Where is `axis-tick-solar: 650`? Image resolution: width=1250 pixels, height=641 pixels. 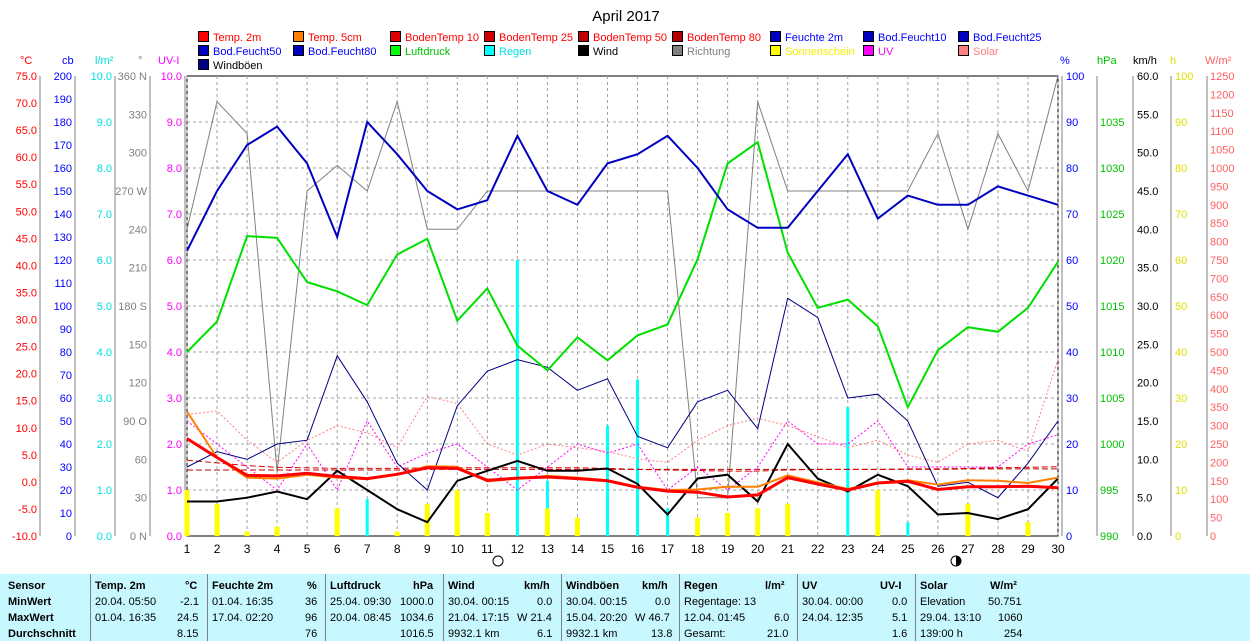 axis-tick-solar: 650 is located at coordinates (1219, 298).